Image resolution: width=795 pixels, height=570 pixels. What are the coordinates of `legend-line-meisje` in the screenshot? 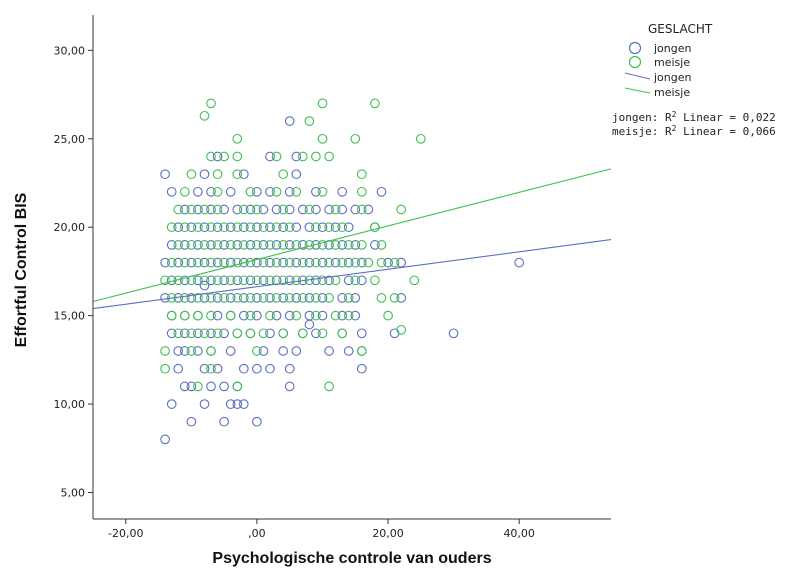 It's located at (637, 90).